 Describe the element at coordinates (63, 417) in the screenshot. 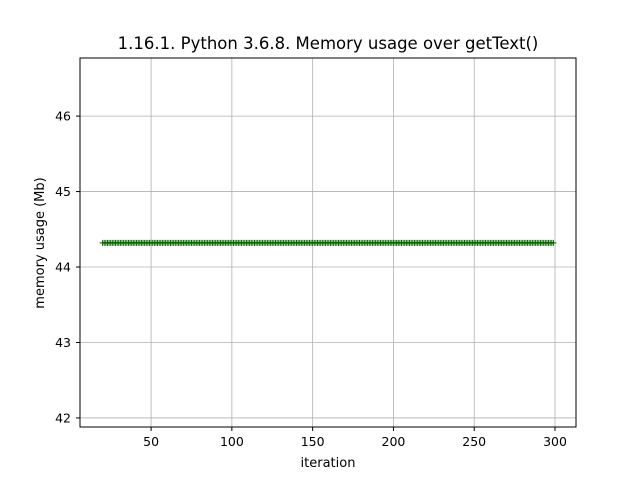

I see `y-tick-label-42: 42` at that location.